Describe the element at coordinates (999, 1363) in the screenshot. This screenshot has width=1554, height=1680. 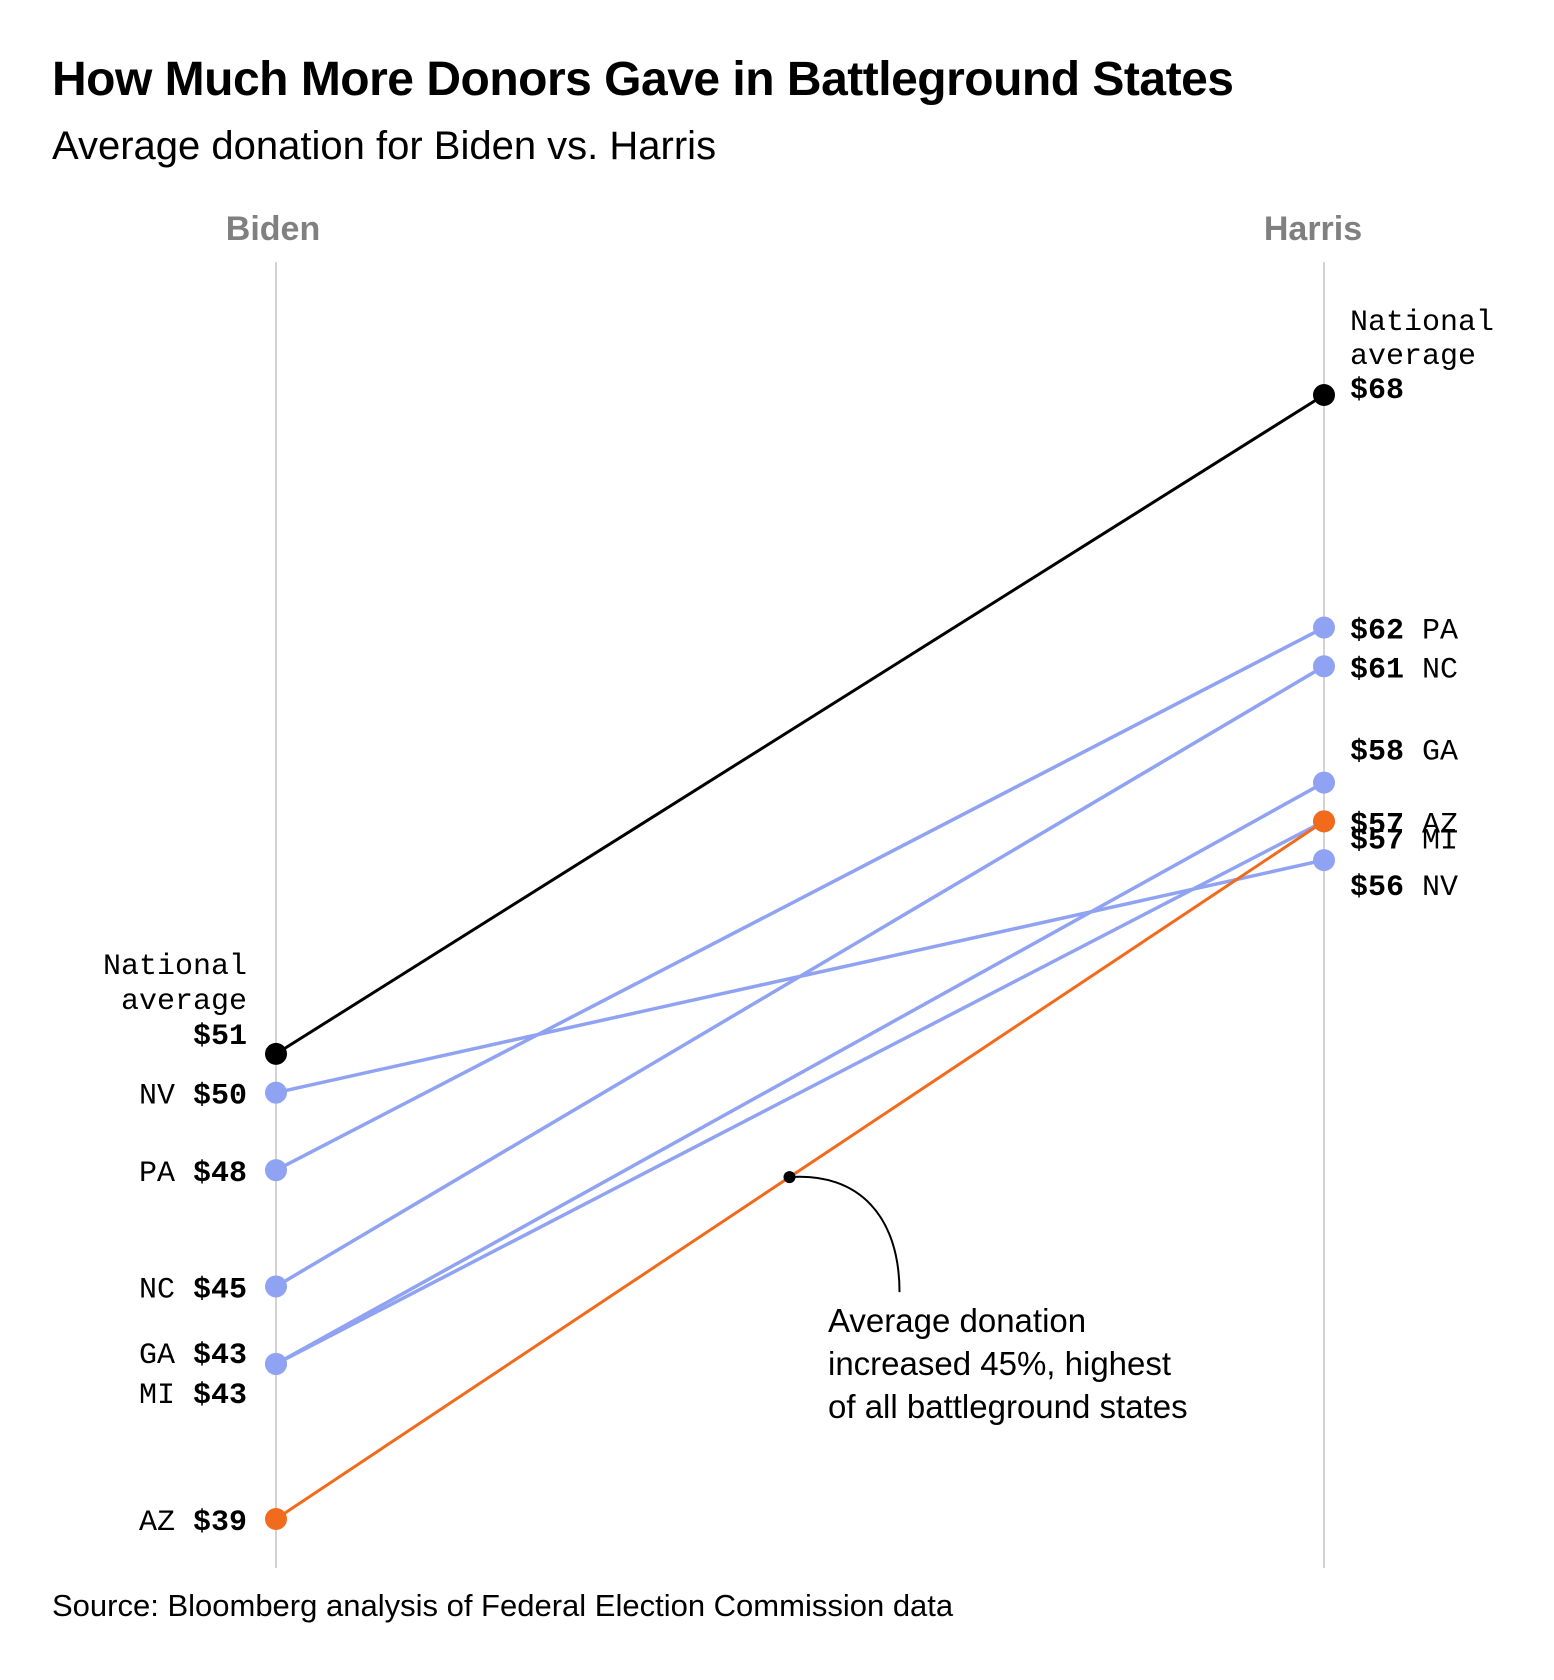
I see `annotation-text-line-2: increased 45%, highest` at that location.